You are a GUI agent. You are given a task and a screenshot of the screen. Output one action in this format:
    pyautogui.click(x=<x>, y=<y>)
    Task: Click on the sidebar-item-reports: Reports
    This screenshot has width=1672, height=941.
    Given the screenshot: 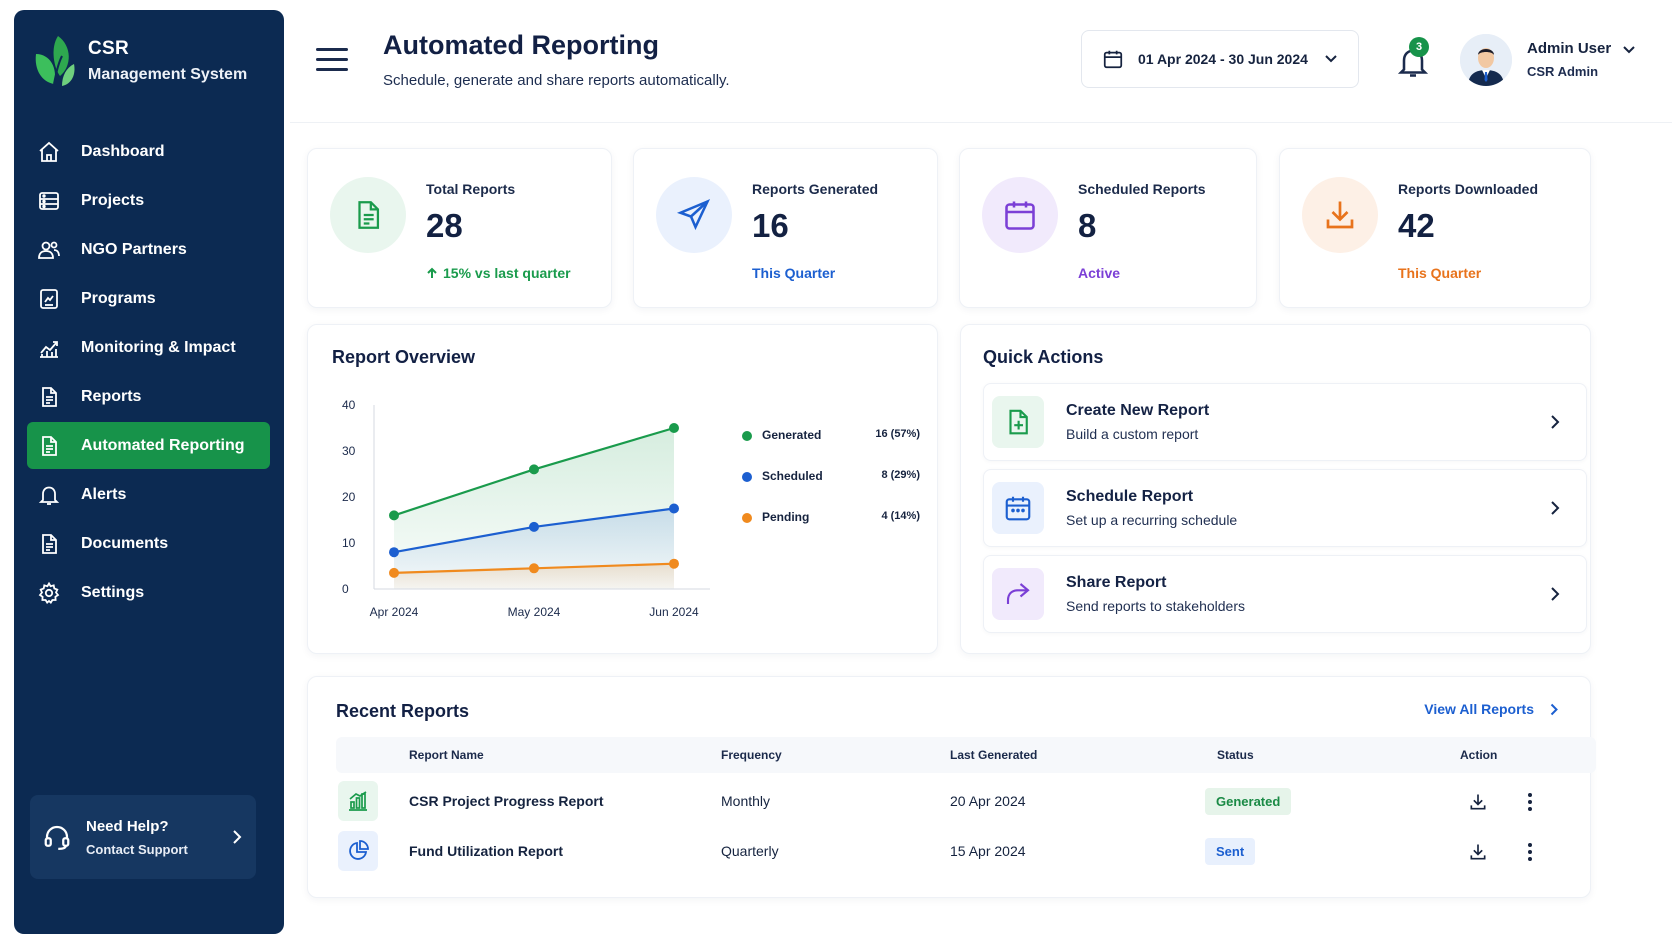 What is the action you would take?
    pyautogui.click(x=148, y=396)
    